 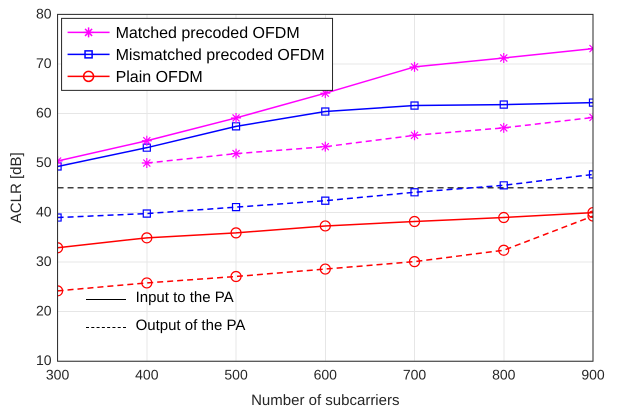 I want to click on annotation: Input to the PA, so click(x=185, y=297).